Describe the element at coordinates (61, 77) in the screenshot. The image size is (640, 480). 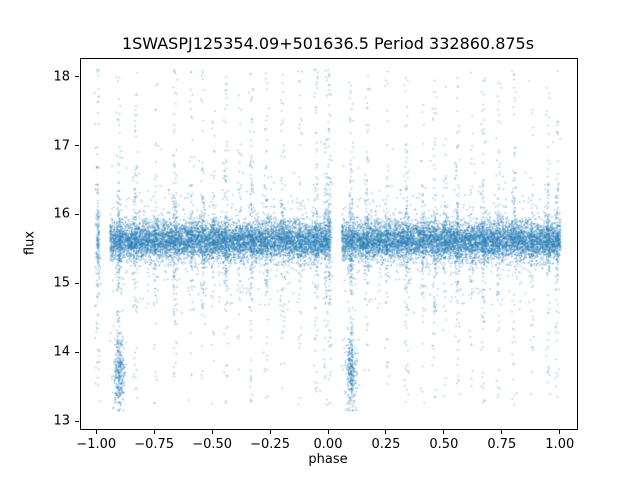
I see `y-tick-label: 18` at that location.